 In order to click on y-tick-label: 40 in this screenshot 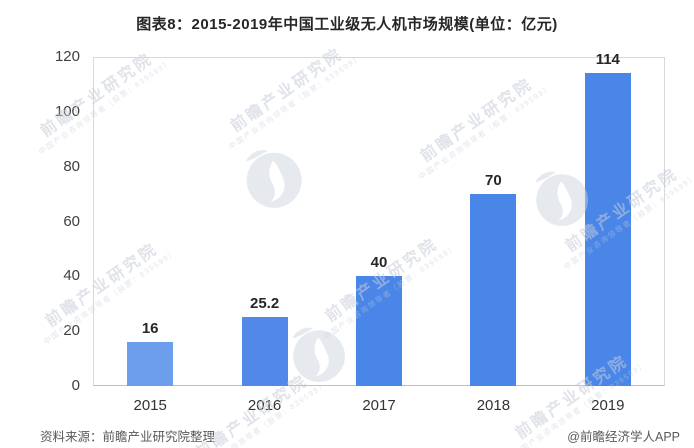, I will do `click(71, 276)`.